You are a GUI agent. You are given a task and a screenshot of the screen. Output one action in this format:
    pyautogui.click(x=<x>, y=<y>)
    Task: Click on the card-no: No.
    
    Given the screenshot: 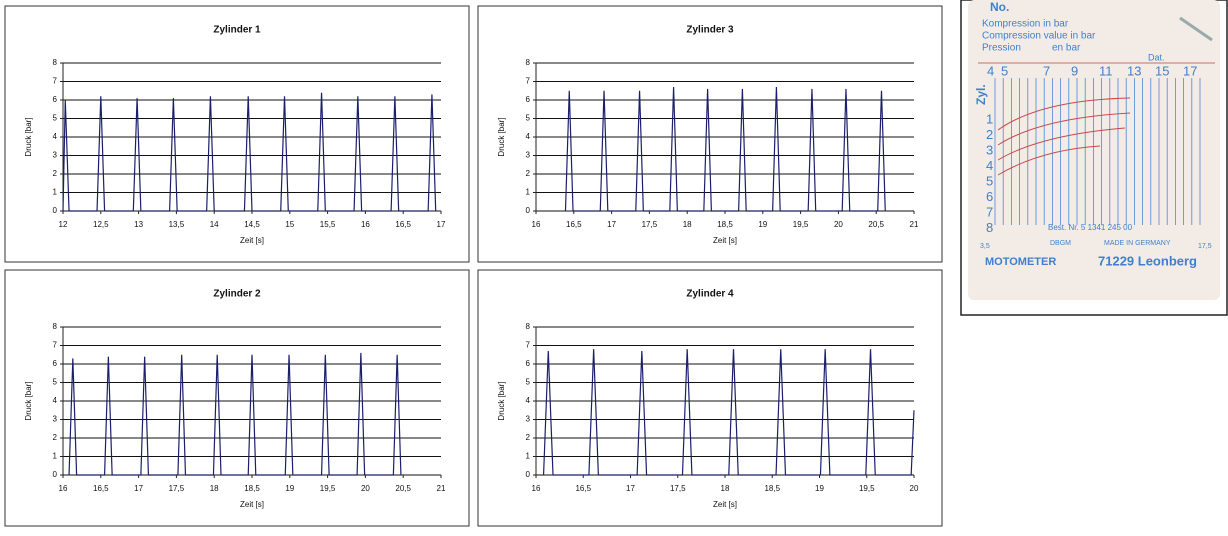 What is the action you would take?
    pyautogui.click(x=999, y=7)
    